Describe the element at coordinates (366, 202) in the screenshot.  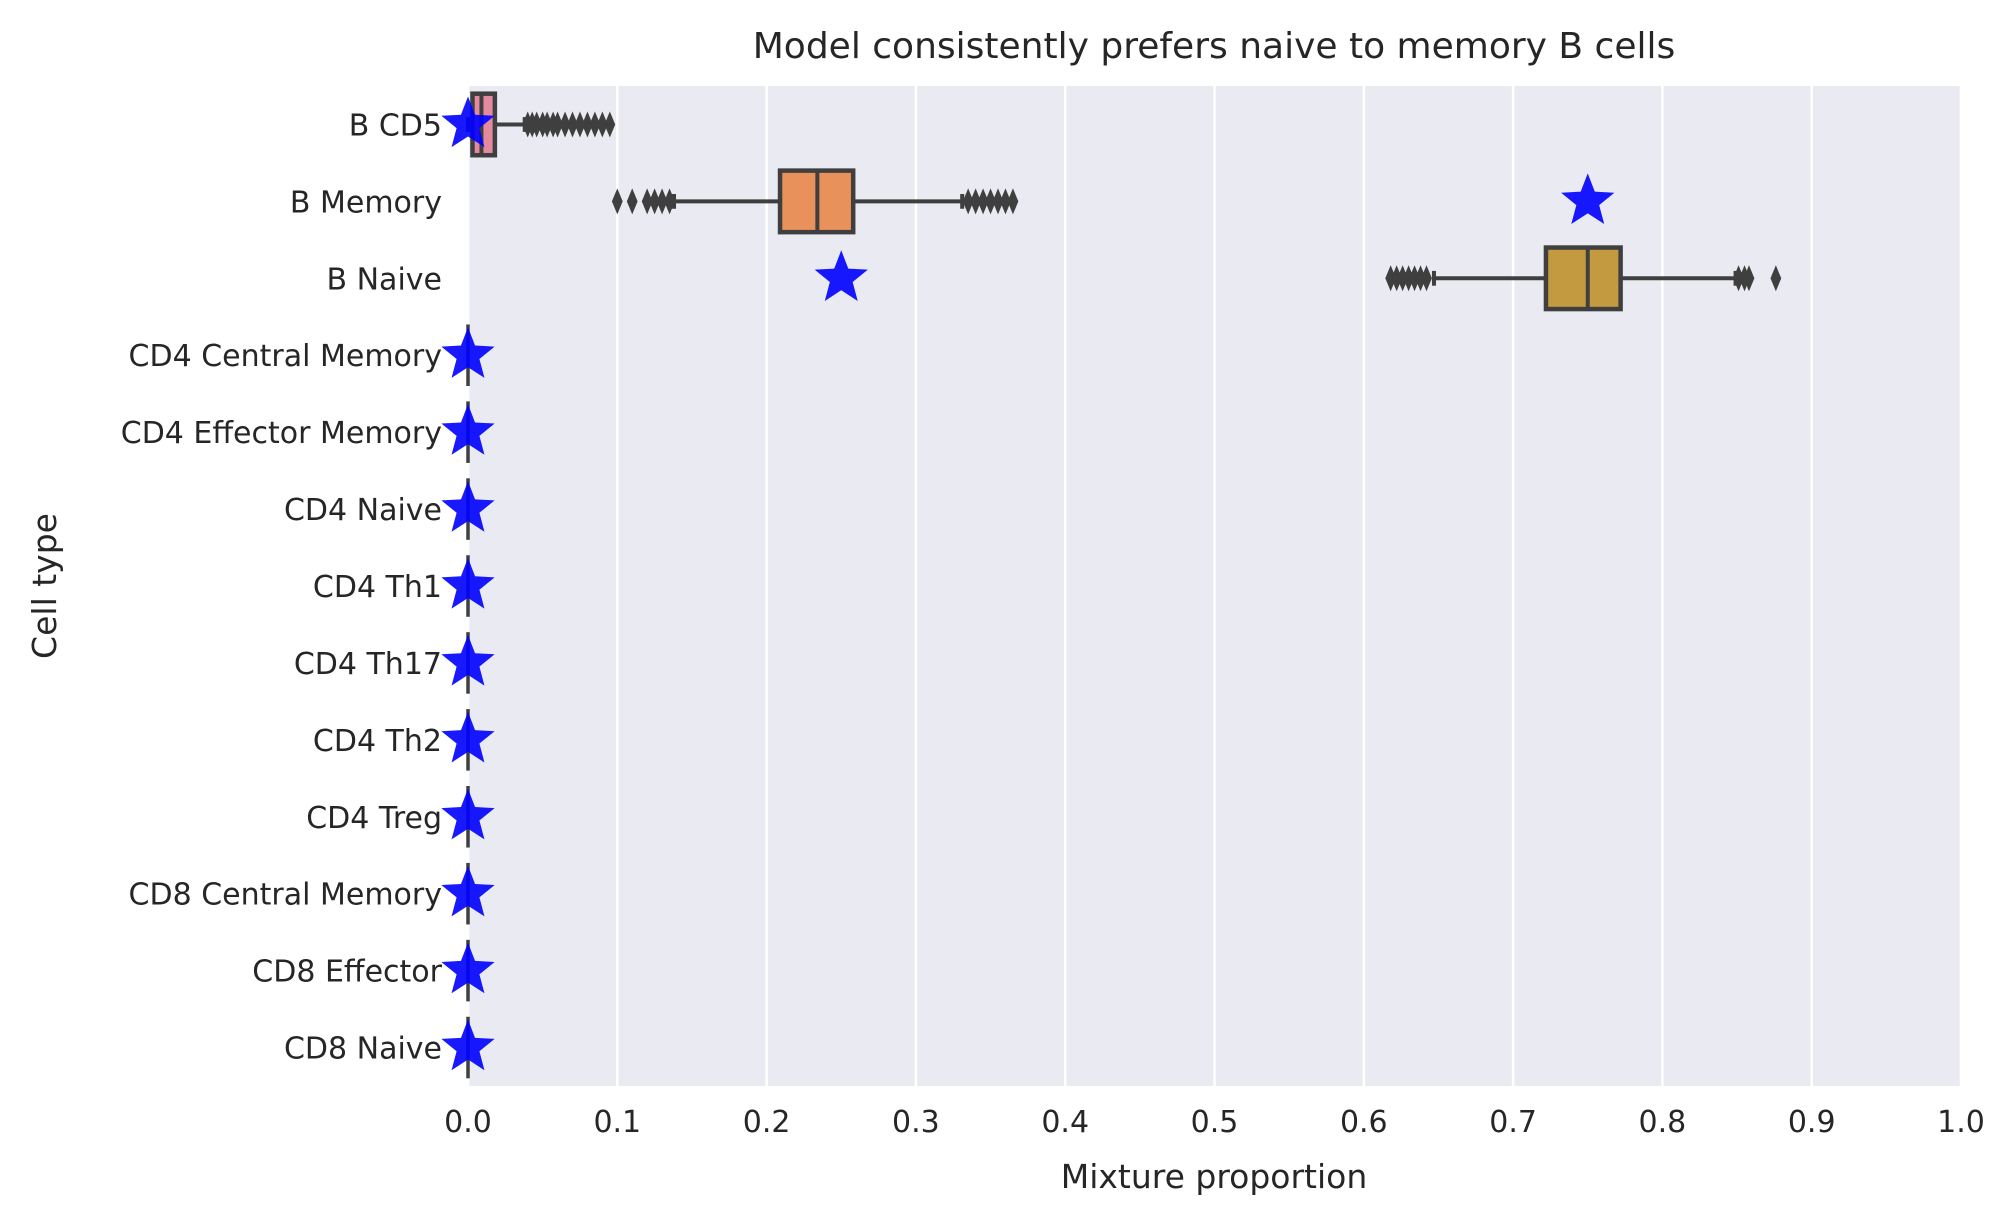
I see `y-tick-label: B Memory` at that location.